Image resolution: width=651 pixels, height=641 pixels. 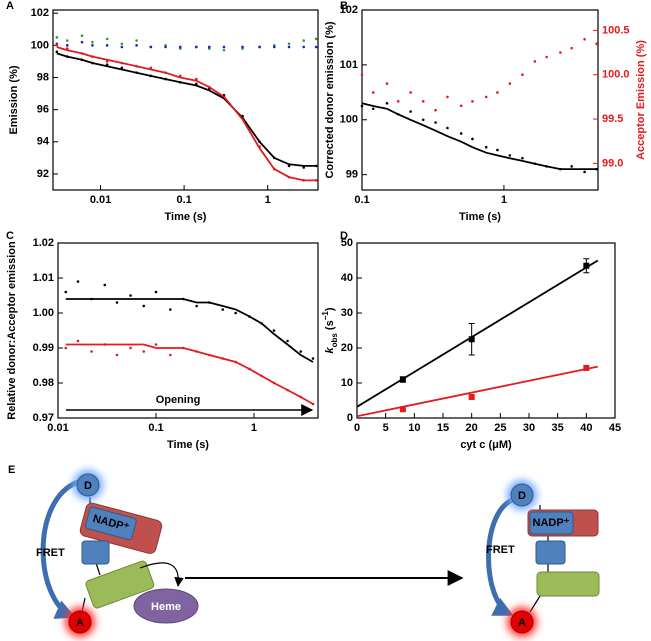 I want to click on x-tick-label: 35, so click(x=558, y=428).